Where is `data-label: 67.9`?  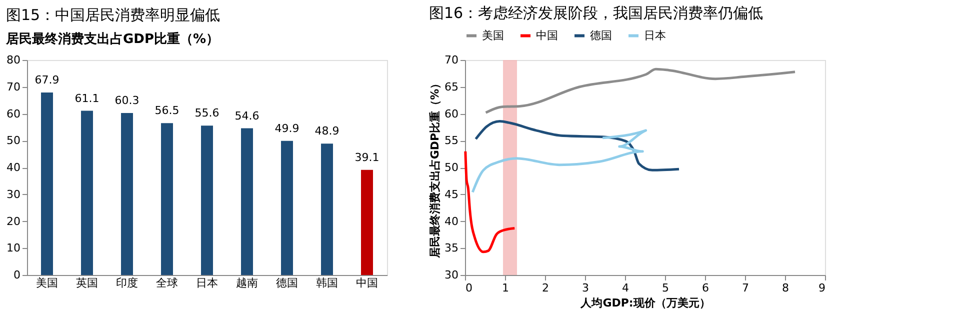 data-label: 67.9 is located at coordinates (47, 80).